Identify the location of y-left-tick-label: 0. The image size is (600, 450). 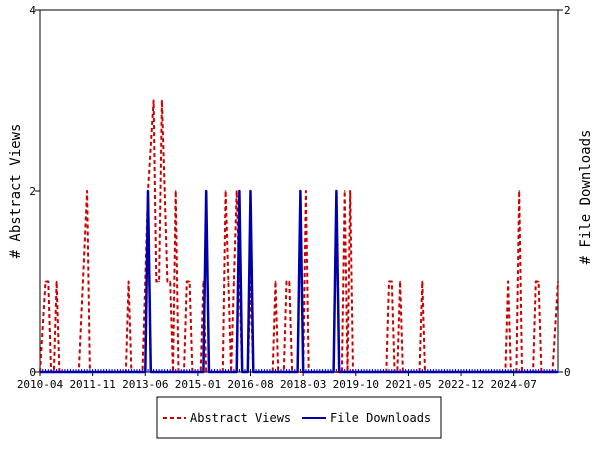
(32, 372).